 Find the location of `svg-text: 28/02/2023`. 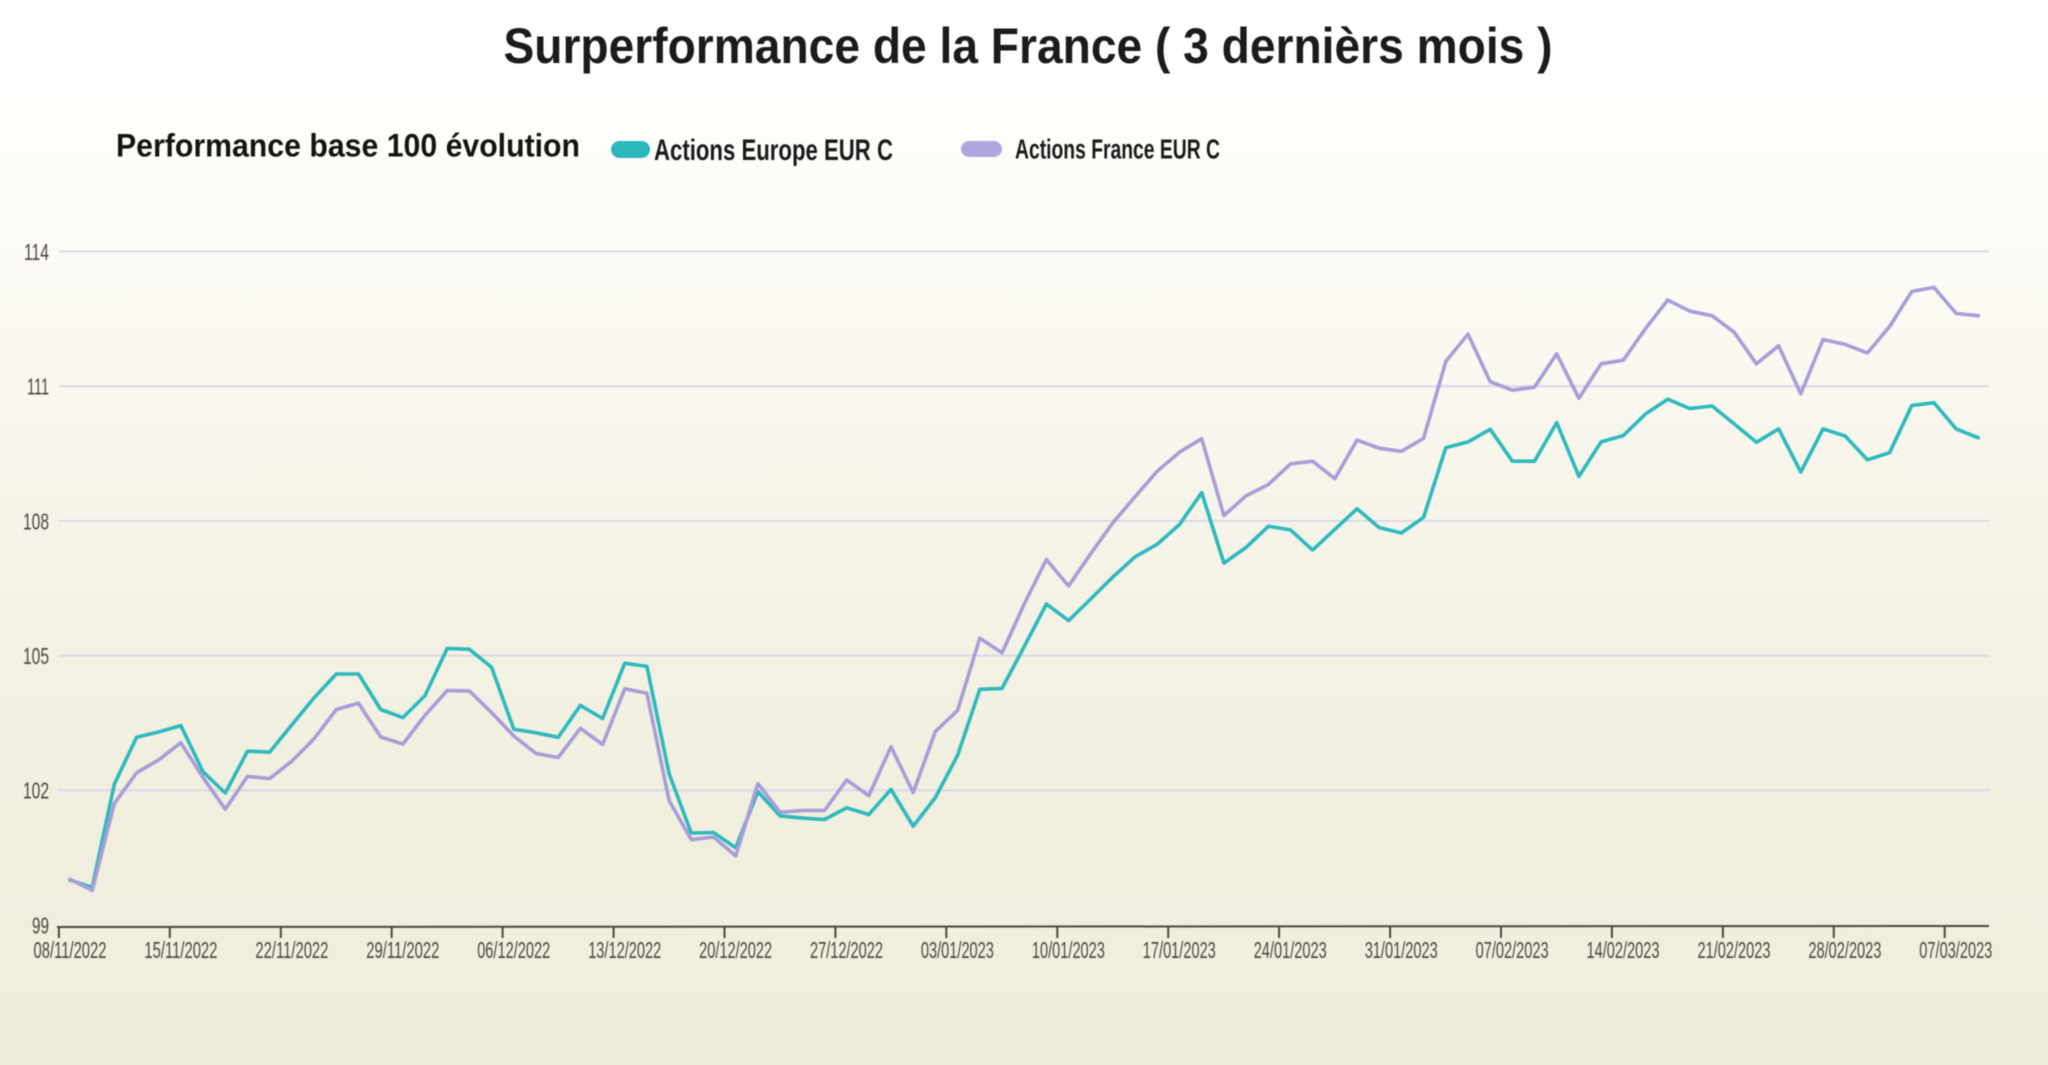

svg-text: 28/02/2023 is located at coordinates (1844, 950).